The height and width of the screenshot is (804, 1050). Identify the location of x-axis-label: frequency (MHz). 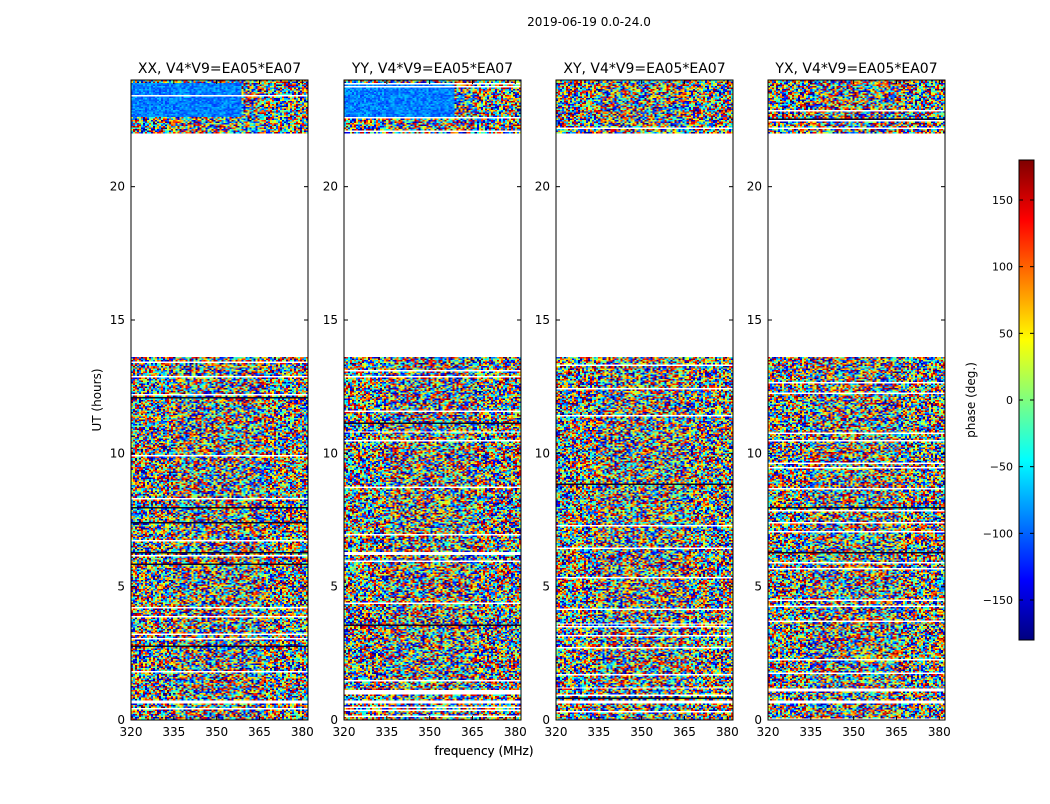
(483, 751).